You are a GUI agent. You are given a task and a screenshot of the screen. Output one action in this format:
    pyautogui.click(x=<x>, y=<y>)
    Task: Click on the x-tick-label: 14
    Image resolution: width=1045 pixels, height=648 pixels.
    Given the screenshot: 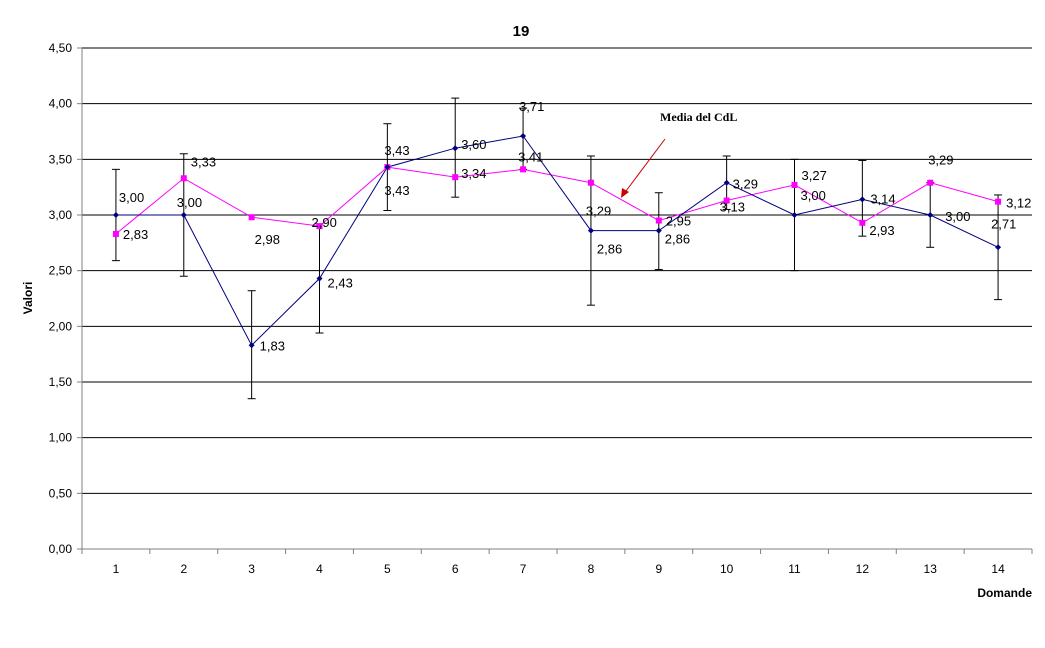 What is the action you would take?
    pyautogui.click(x=998, y=569)
    